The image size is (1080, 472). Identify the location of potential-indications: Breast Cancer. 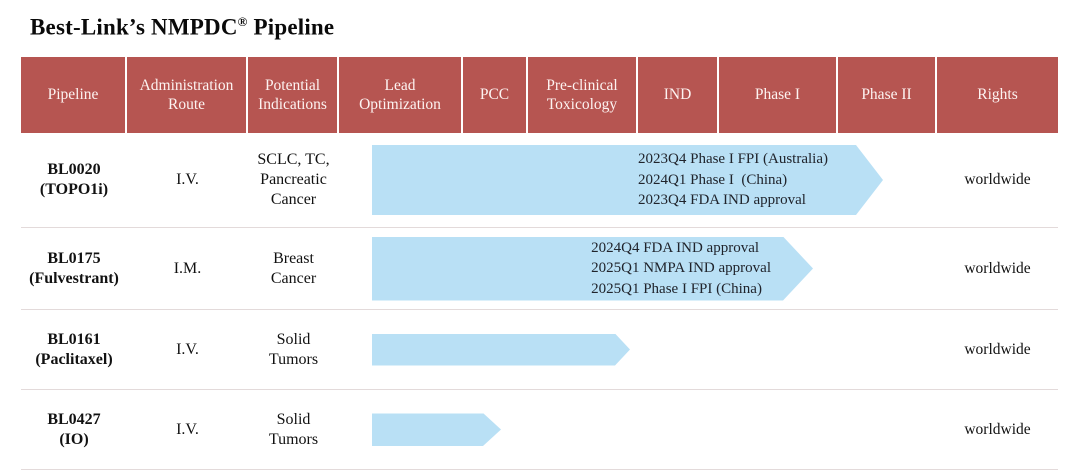
(293, 268).